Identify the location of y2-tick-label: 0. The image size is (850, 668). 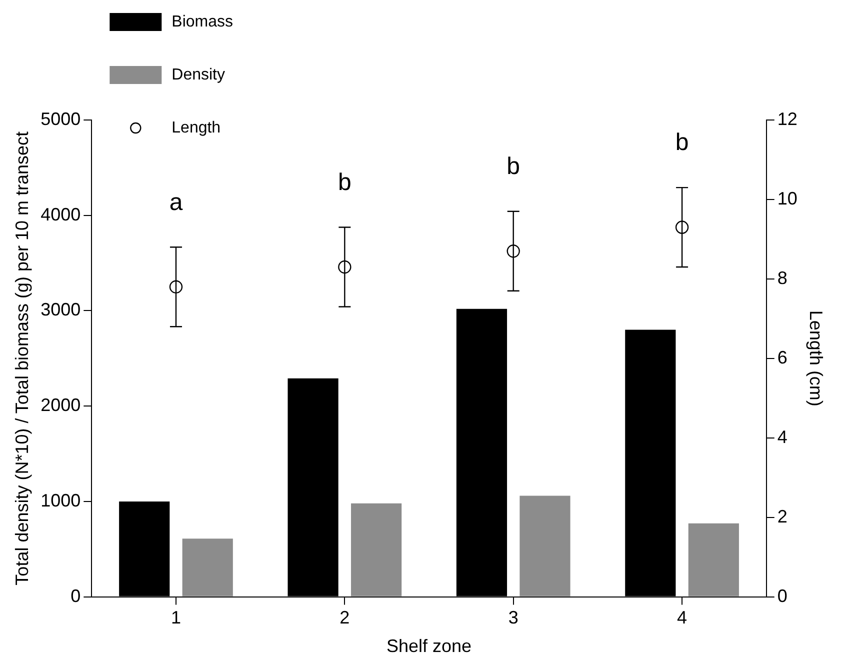
(782, 596).